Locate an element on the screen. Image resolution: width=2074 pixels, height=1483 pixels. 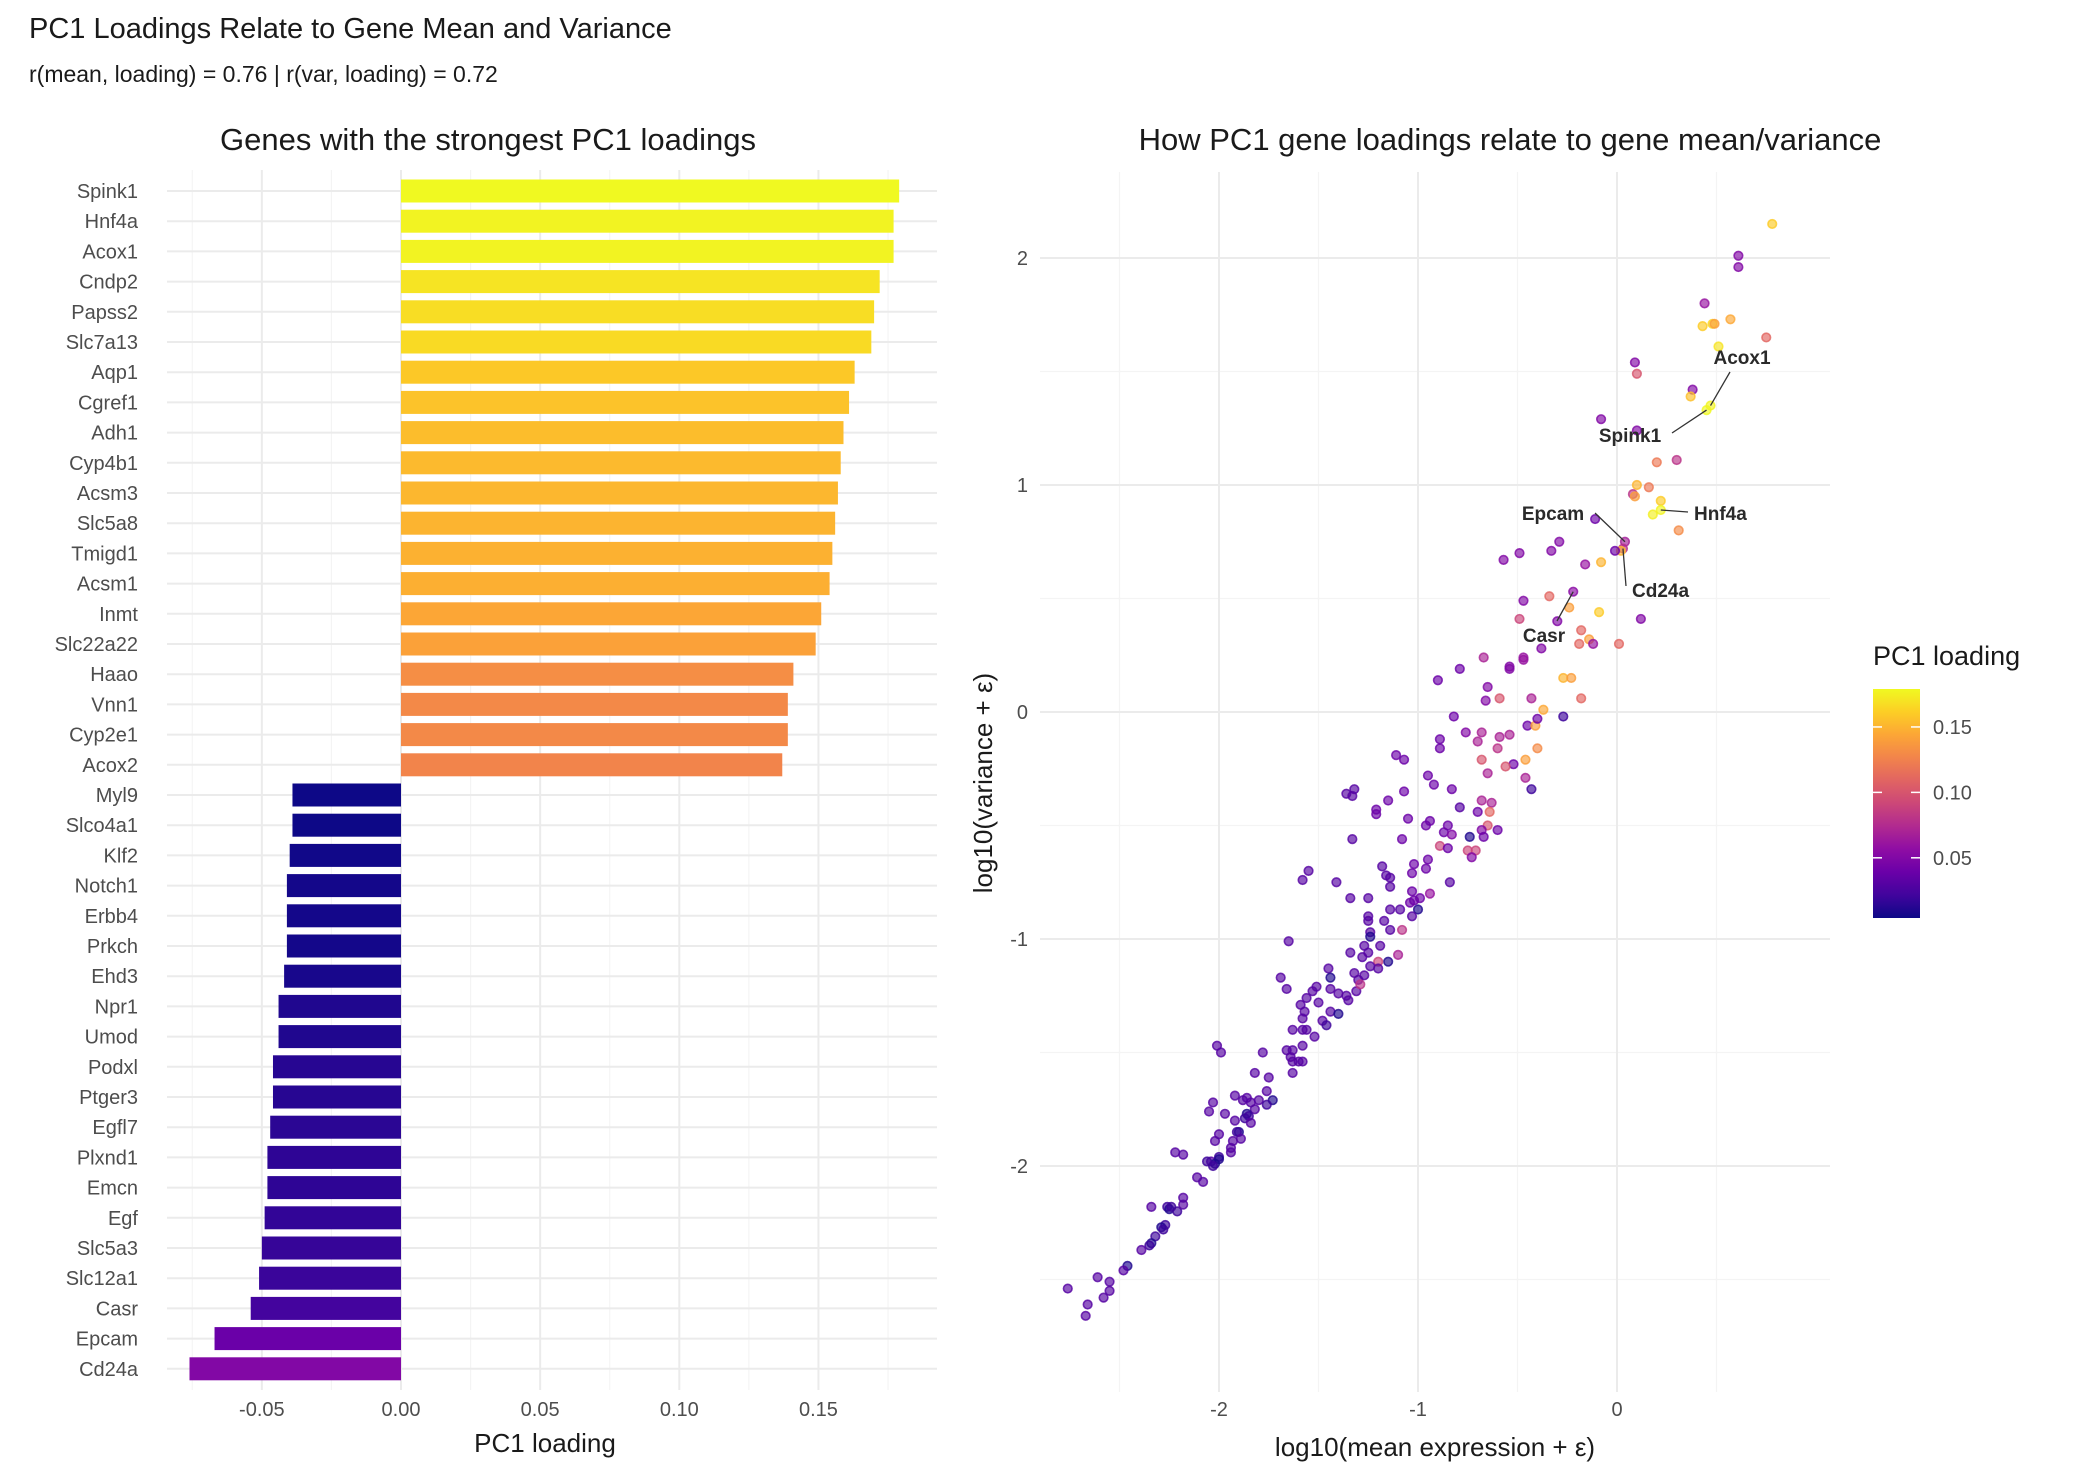
bar-cyp4b1 is located at coordinates (621, 463).